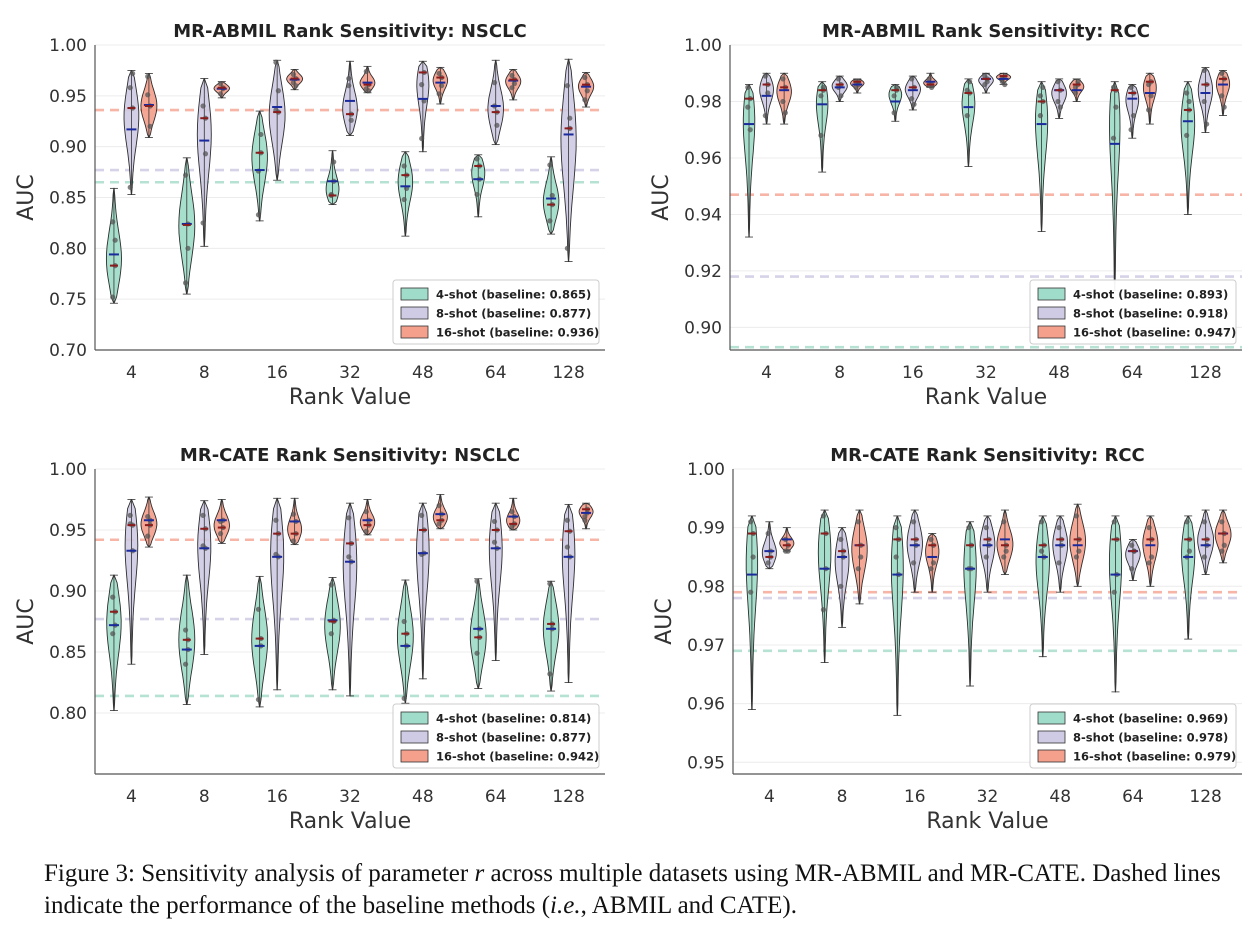 The height and width of the screenshot is (940, 1260). I want to click on legend-swatch-4shot, so click(1051, 718).